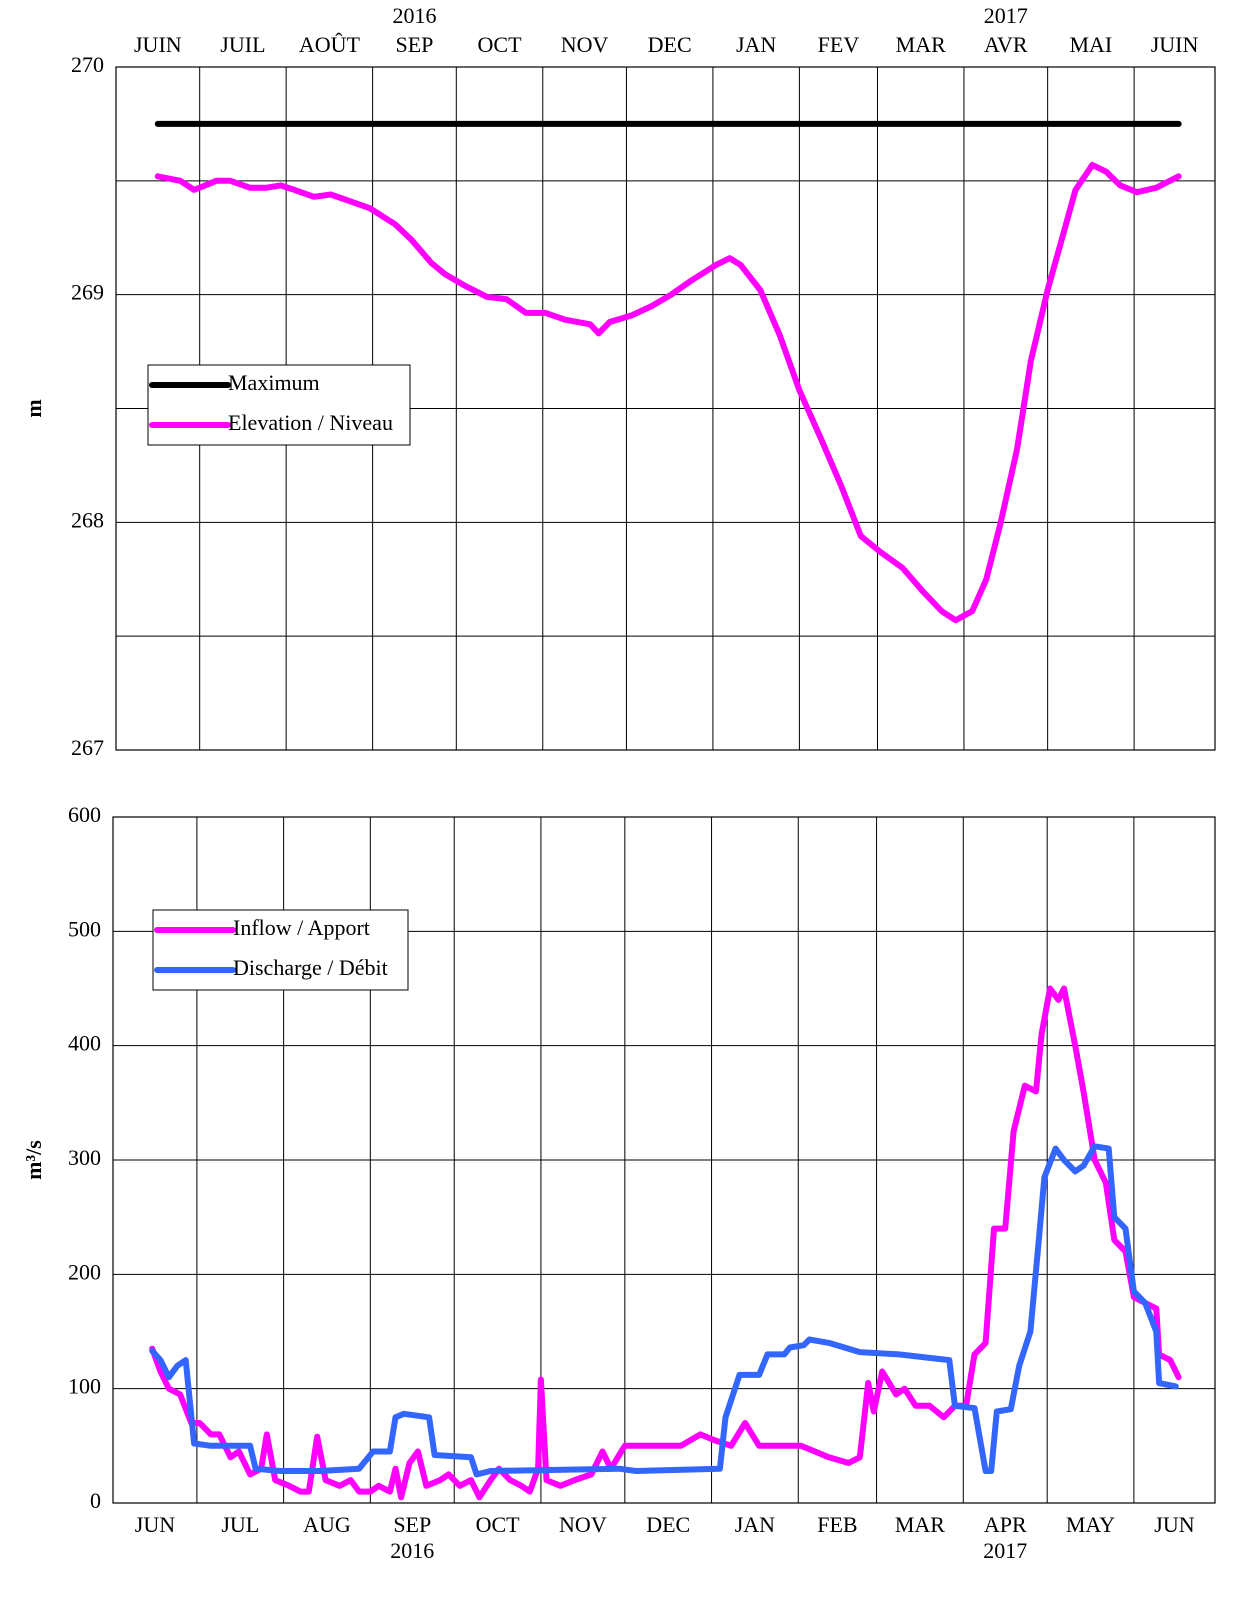 Image resolution: width=1248 pixels, height=1606 pixels. I want to click on y-tick-label: 600, so click(84, 814).